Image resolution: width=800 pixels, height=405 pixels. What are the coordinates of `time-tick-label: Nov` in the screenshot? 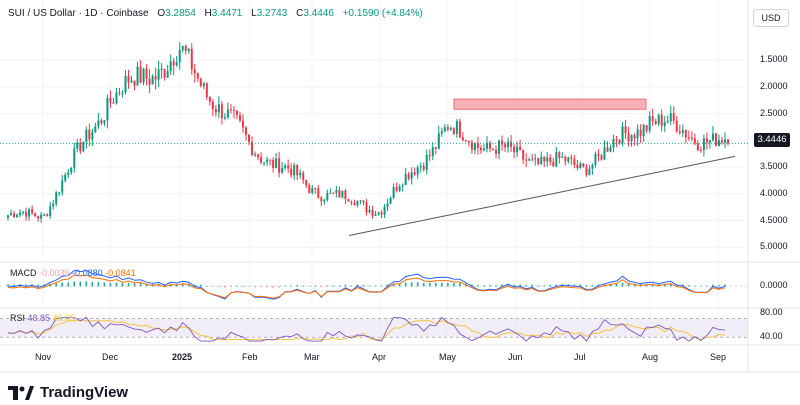 It's located at (43, 357).